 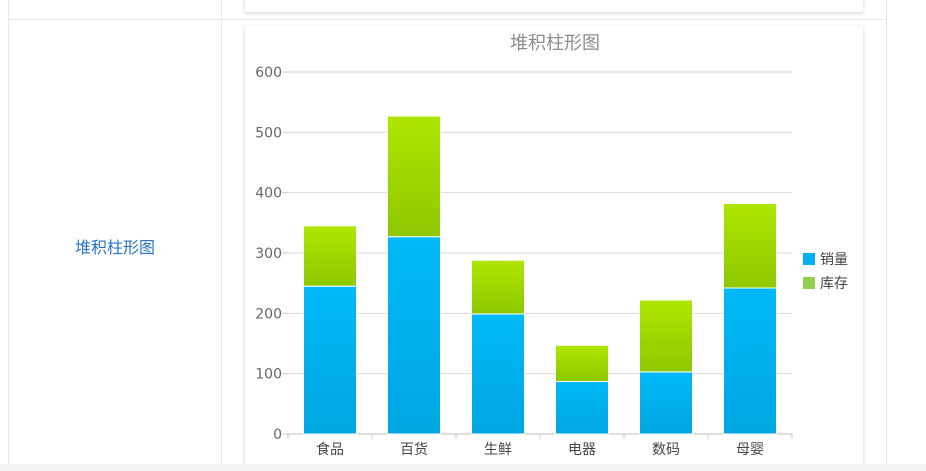 What do you see at coordinates (414, 449) in the screenshot?
I see `x-tick-label: 百货` at bounding box center [414, 449].